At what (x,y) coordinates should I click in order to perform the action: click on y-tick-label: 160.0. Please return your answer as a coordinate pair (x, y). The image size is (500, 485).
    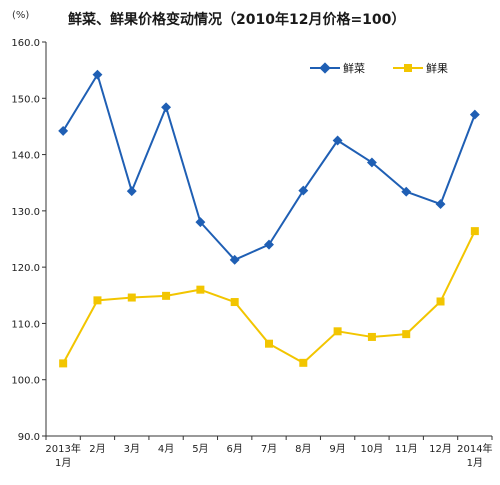
    Looking at the image, I should click on (25, 43).